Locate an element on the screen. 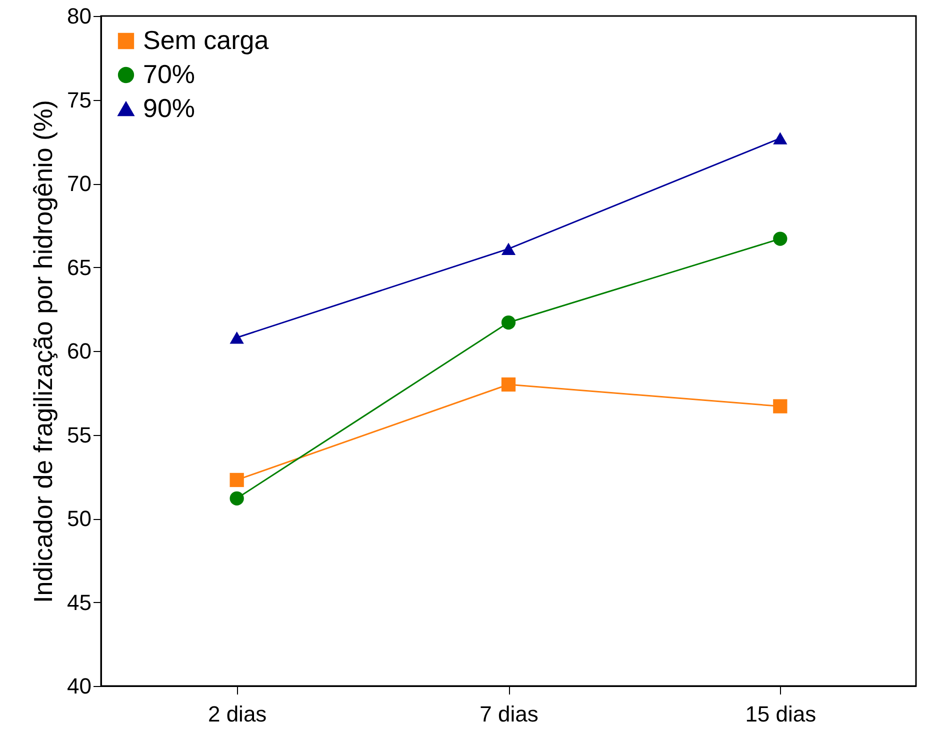  y-tick-label: 65 is located at coordinates (79, 267).